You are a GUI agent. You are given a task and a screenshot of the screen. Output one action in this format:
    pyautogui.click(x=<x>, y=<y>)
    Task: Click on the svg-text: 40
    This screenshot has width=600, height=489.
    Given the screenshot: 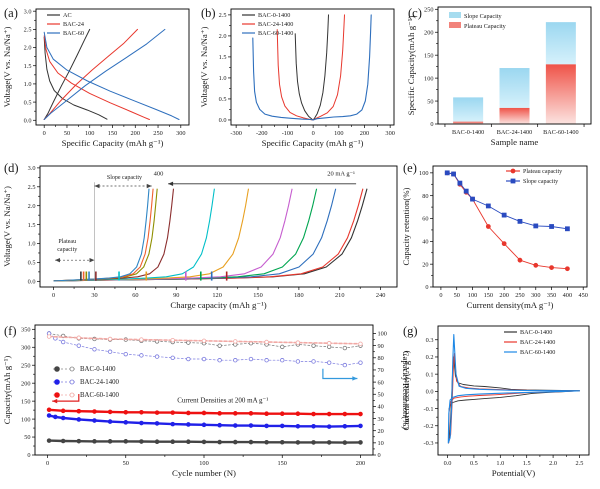 What is the action you would take?
    pyautogui.click(x=425, y=242)
    